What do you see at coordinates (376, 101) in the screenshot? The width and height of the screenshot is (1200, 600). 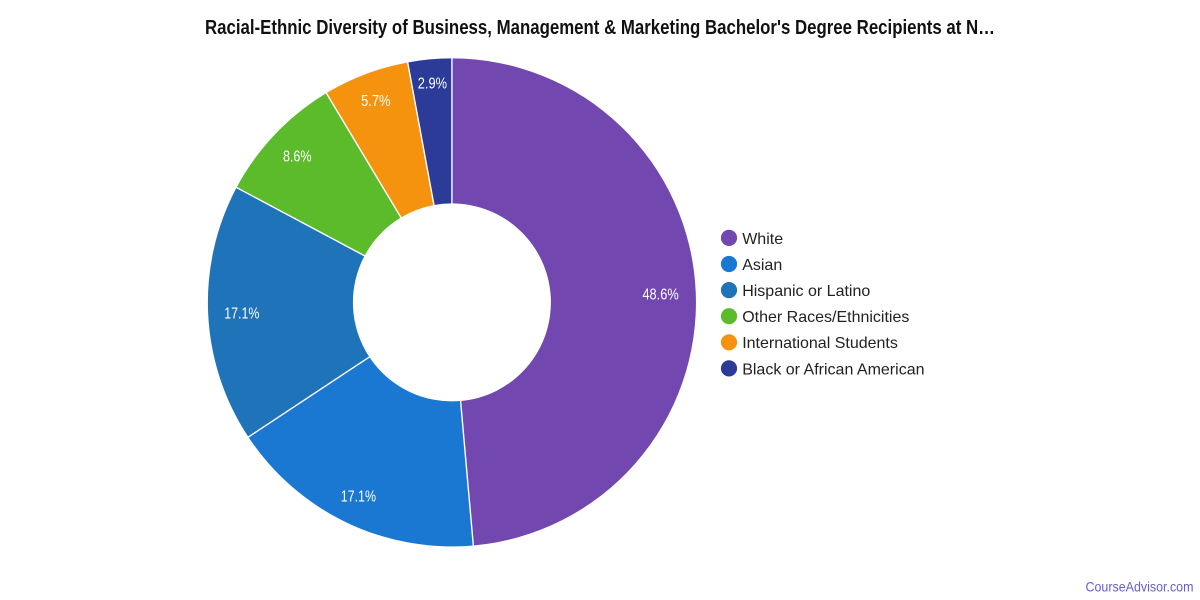 I see `svg-text: 5.7%` at bounding box center [376, 101].